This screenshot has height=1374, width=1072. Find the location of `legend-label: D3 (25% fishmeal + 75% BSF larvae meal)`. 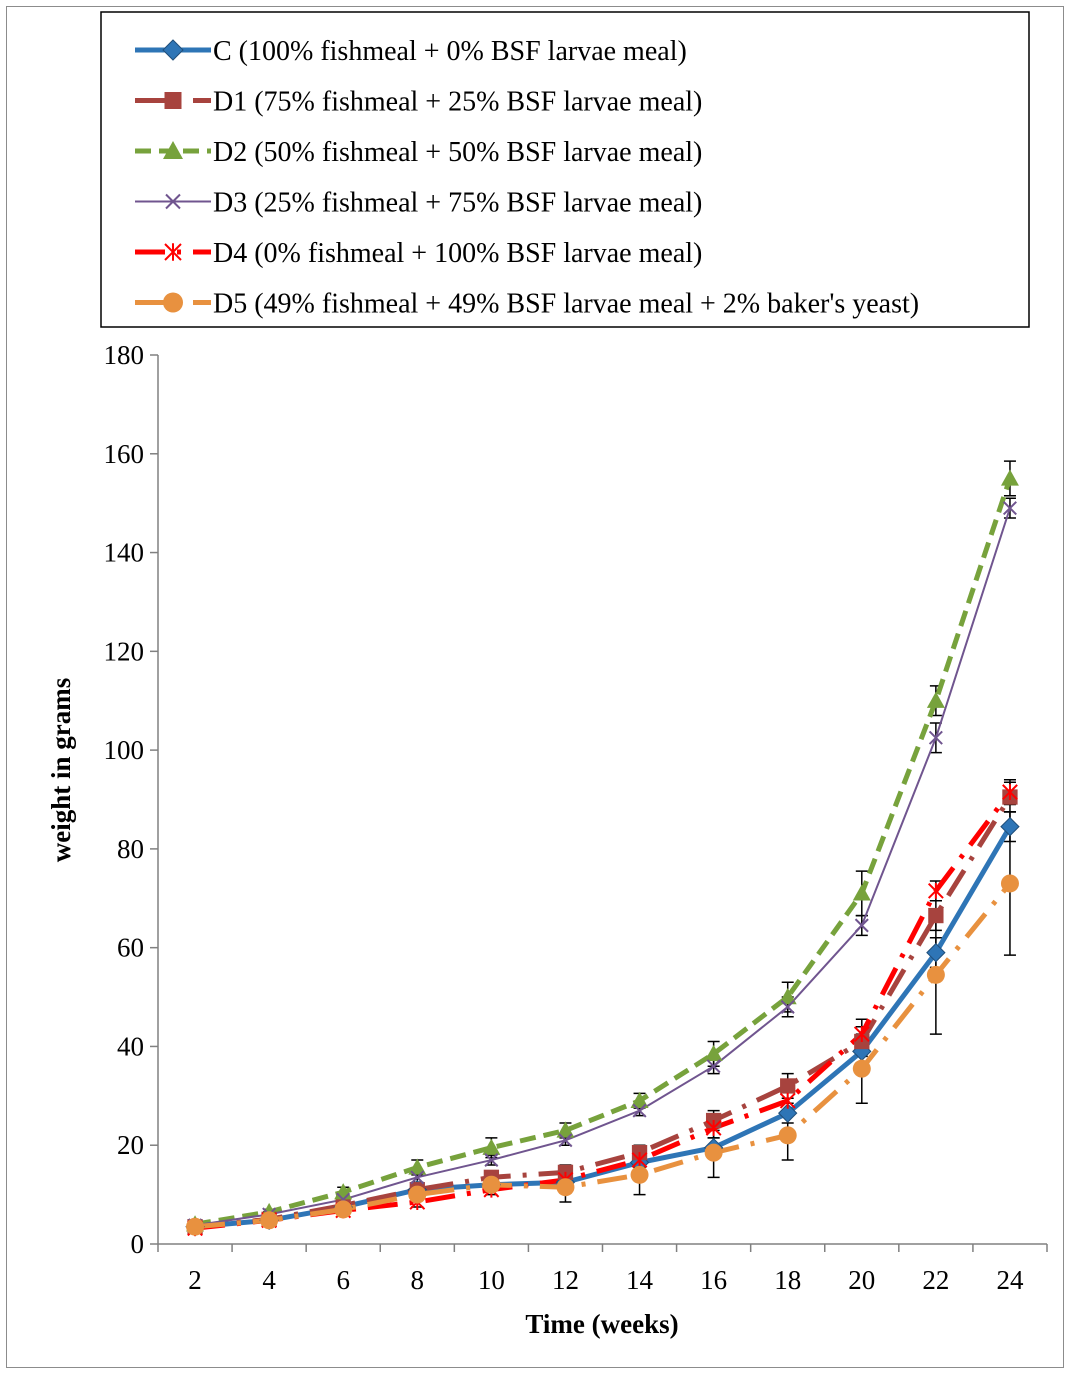

legend-label: D3 (25% fishmeal + 75% BSF larvae meal) is located at coordinates (457, 203).